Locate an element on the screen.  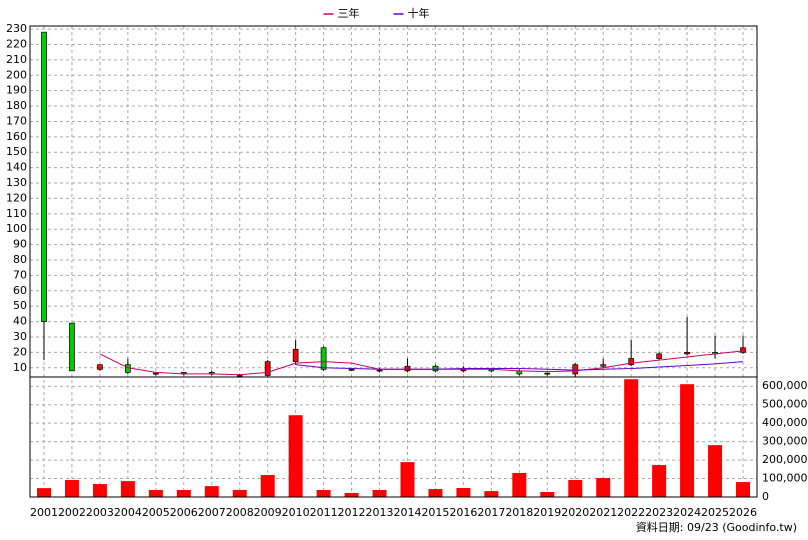
legend-label: 三年 is located at coordinates (349, 13).